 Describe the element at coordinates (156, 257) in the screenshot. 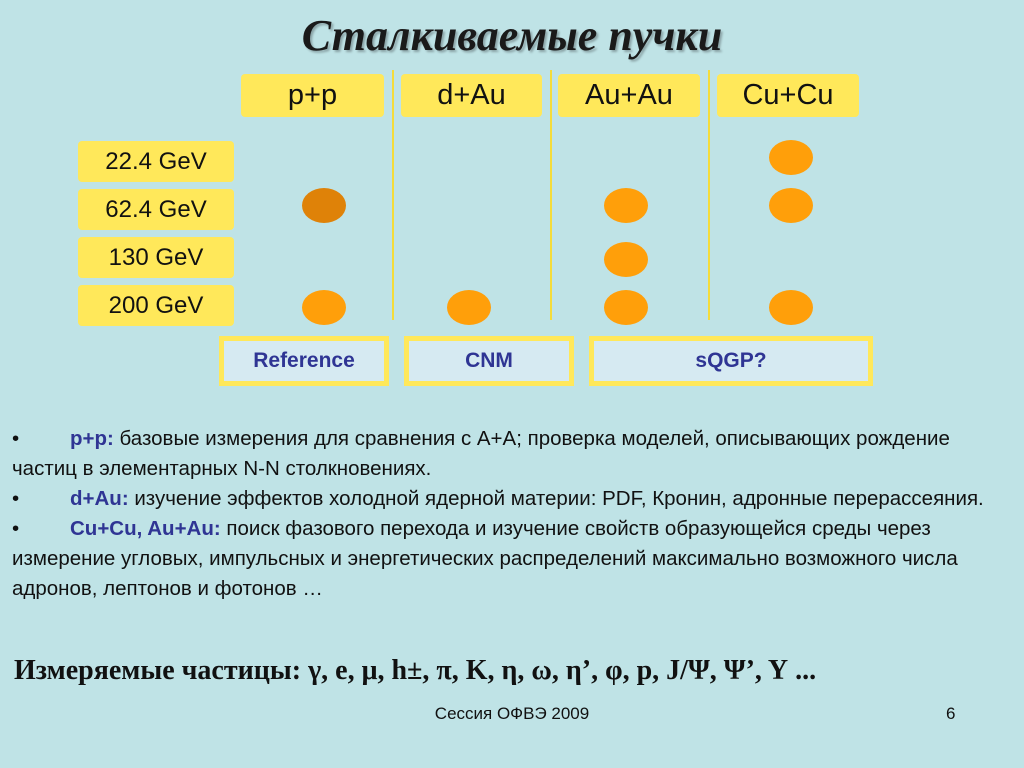

I see `energy-label-130: 130 GeV` at that location.